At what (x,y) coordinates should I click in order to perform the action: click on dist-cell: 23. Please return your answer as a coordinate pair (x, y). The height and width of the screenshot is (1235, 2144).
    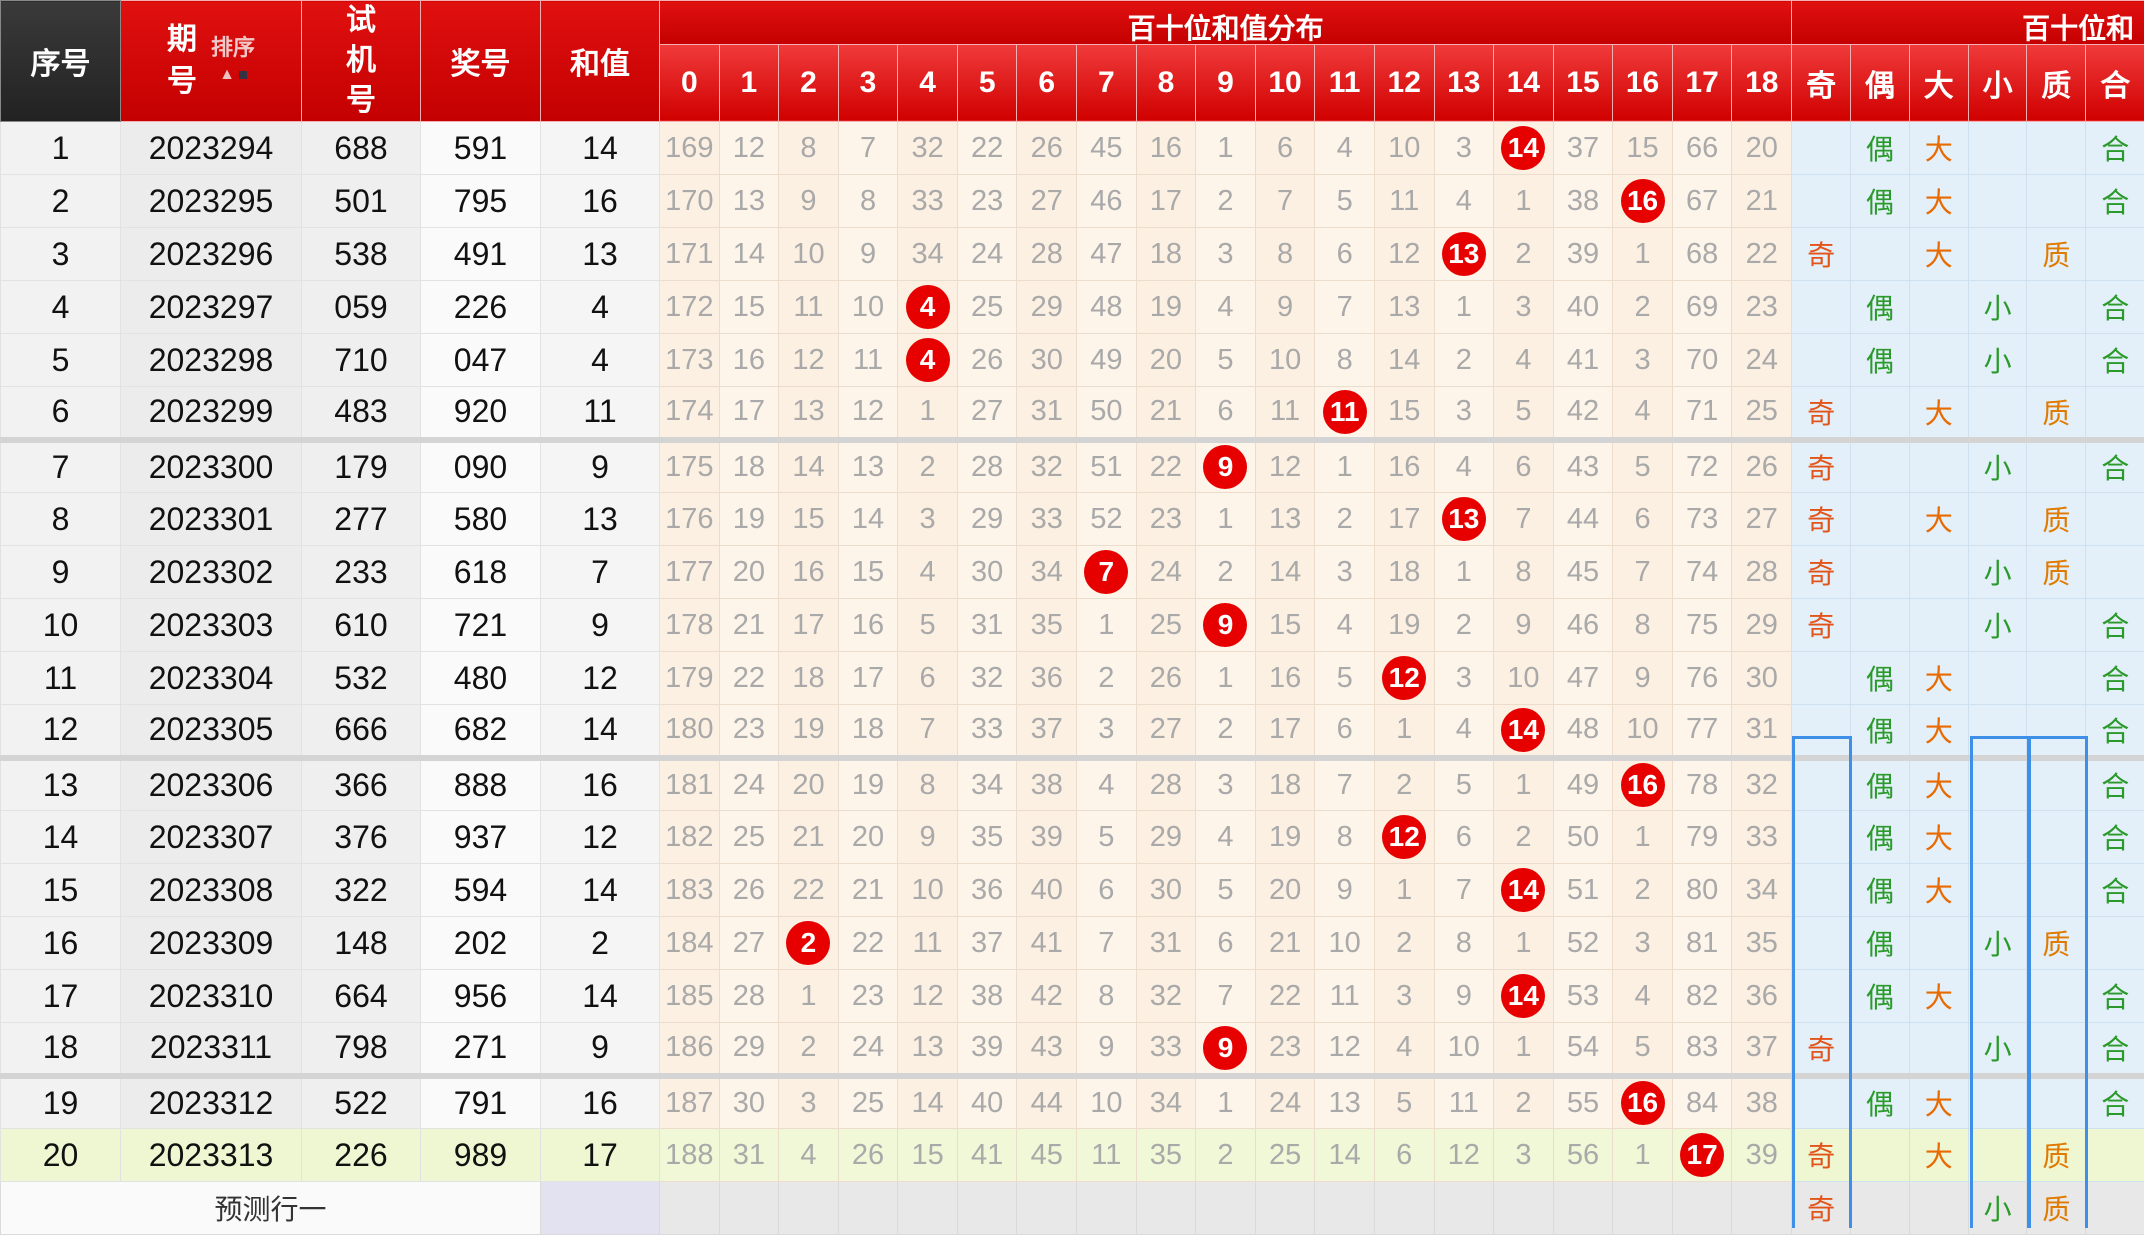
    Looking at the image, I should click on (868, 996).